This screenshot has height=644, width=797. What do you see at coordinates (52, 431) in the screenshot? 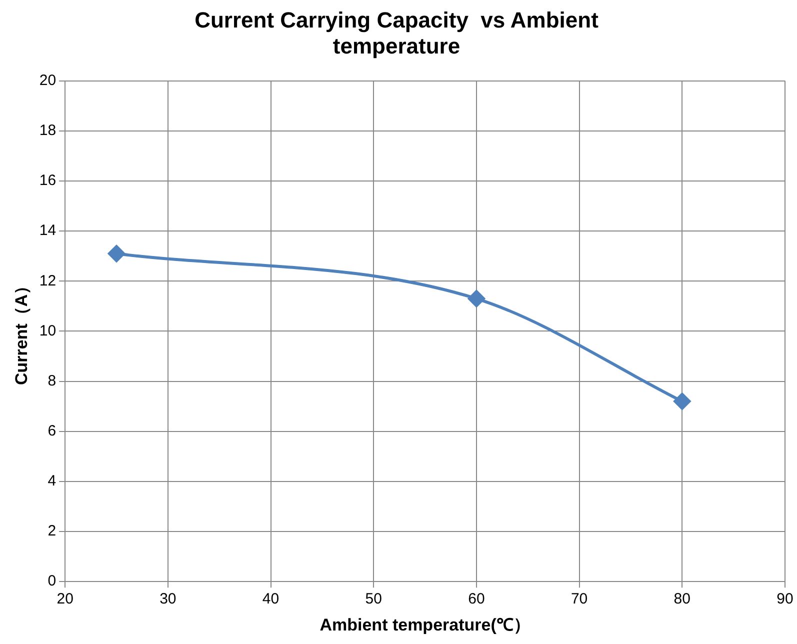
I see `y-tick-label: 6` at bounding box center [52, 431].